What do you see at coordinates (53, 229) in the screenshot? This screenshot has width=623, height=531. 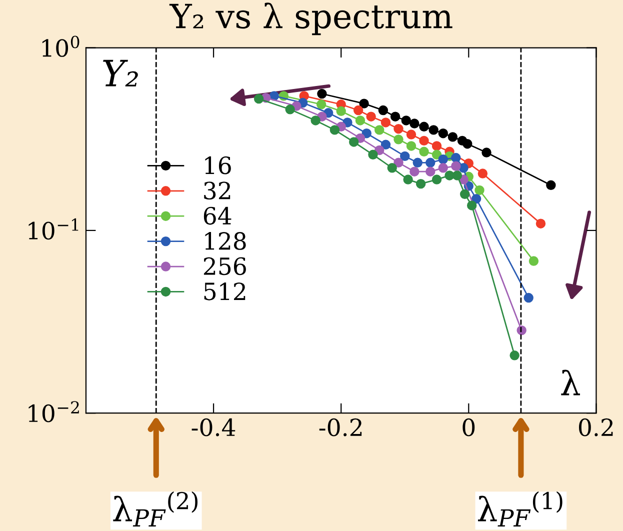 I see `y-tick-label: 10$^{−1}$` at bounding box center [53, 229].